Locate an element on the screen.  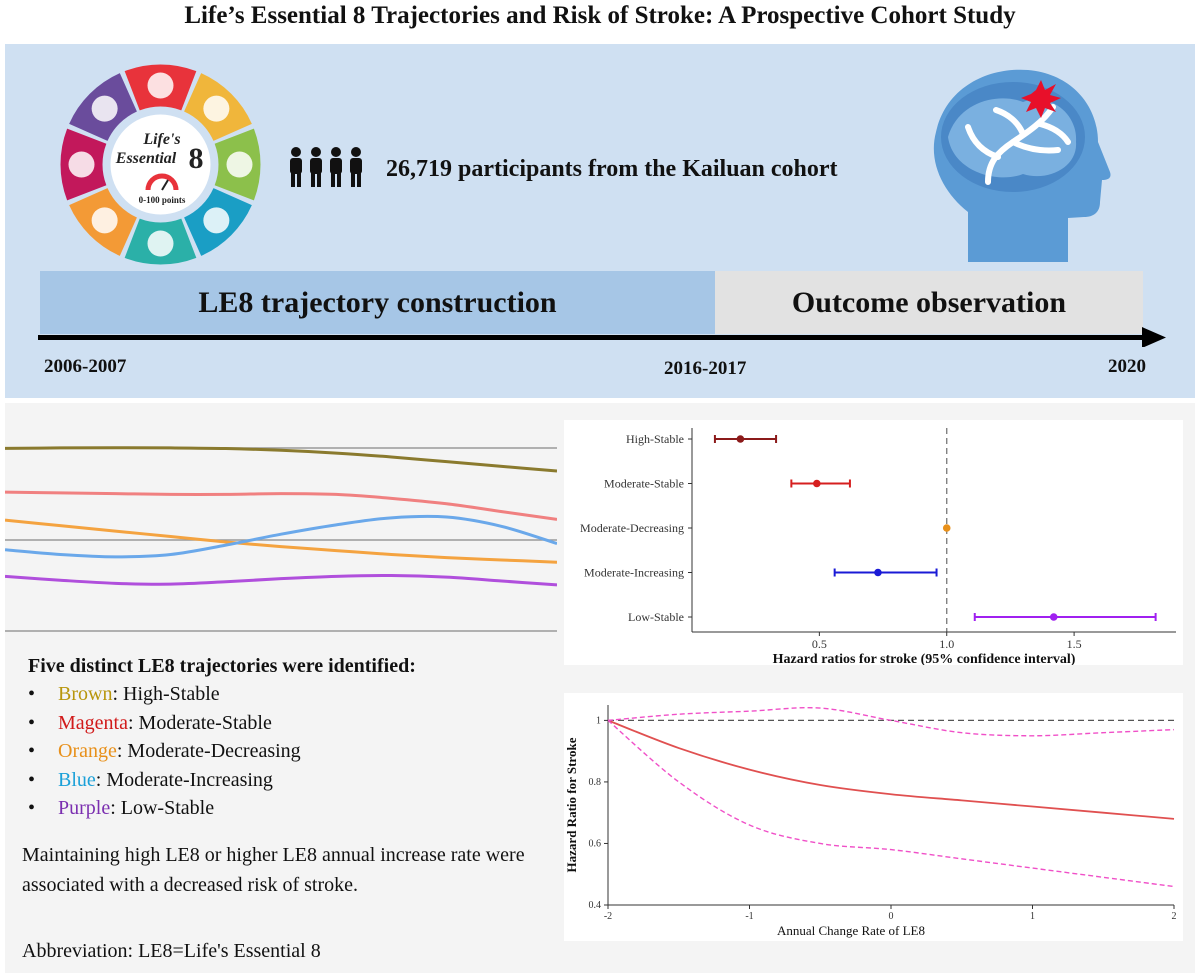
trajectory-line-moderate-decreasing is located at coordinates (281, 541).